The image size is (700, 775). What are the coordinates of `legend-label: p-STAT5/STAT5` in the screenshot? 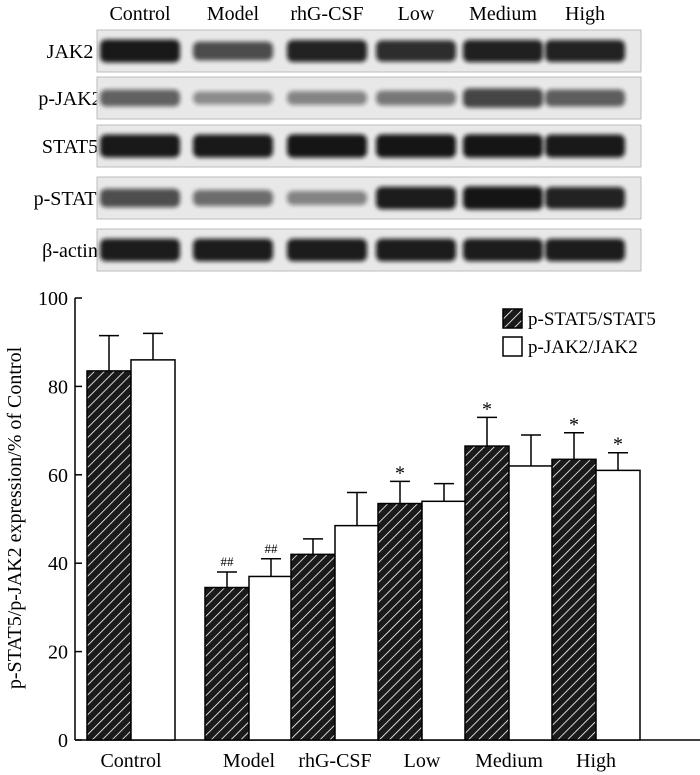 It's located at (592, 319).